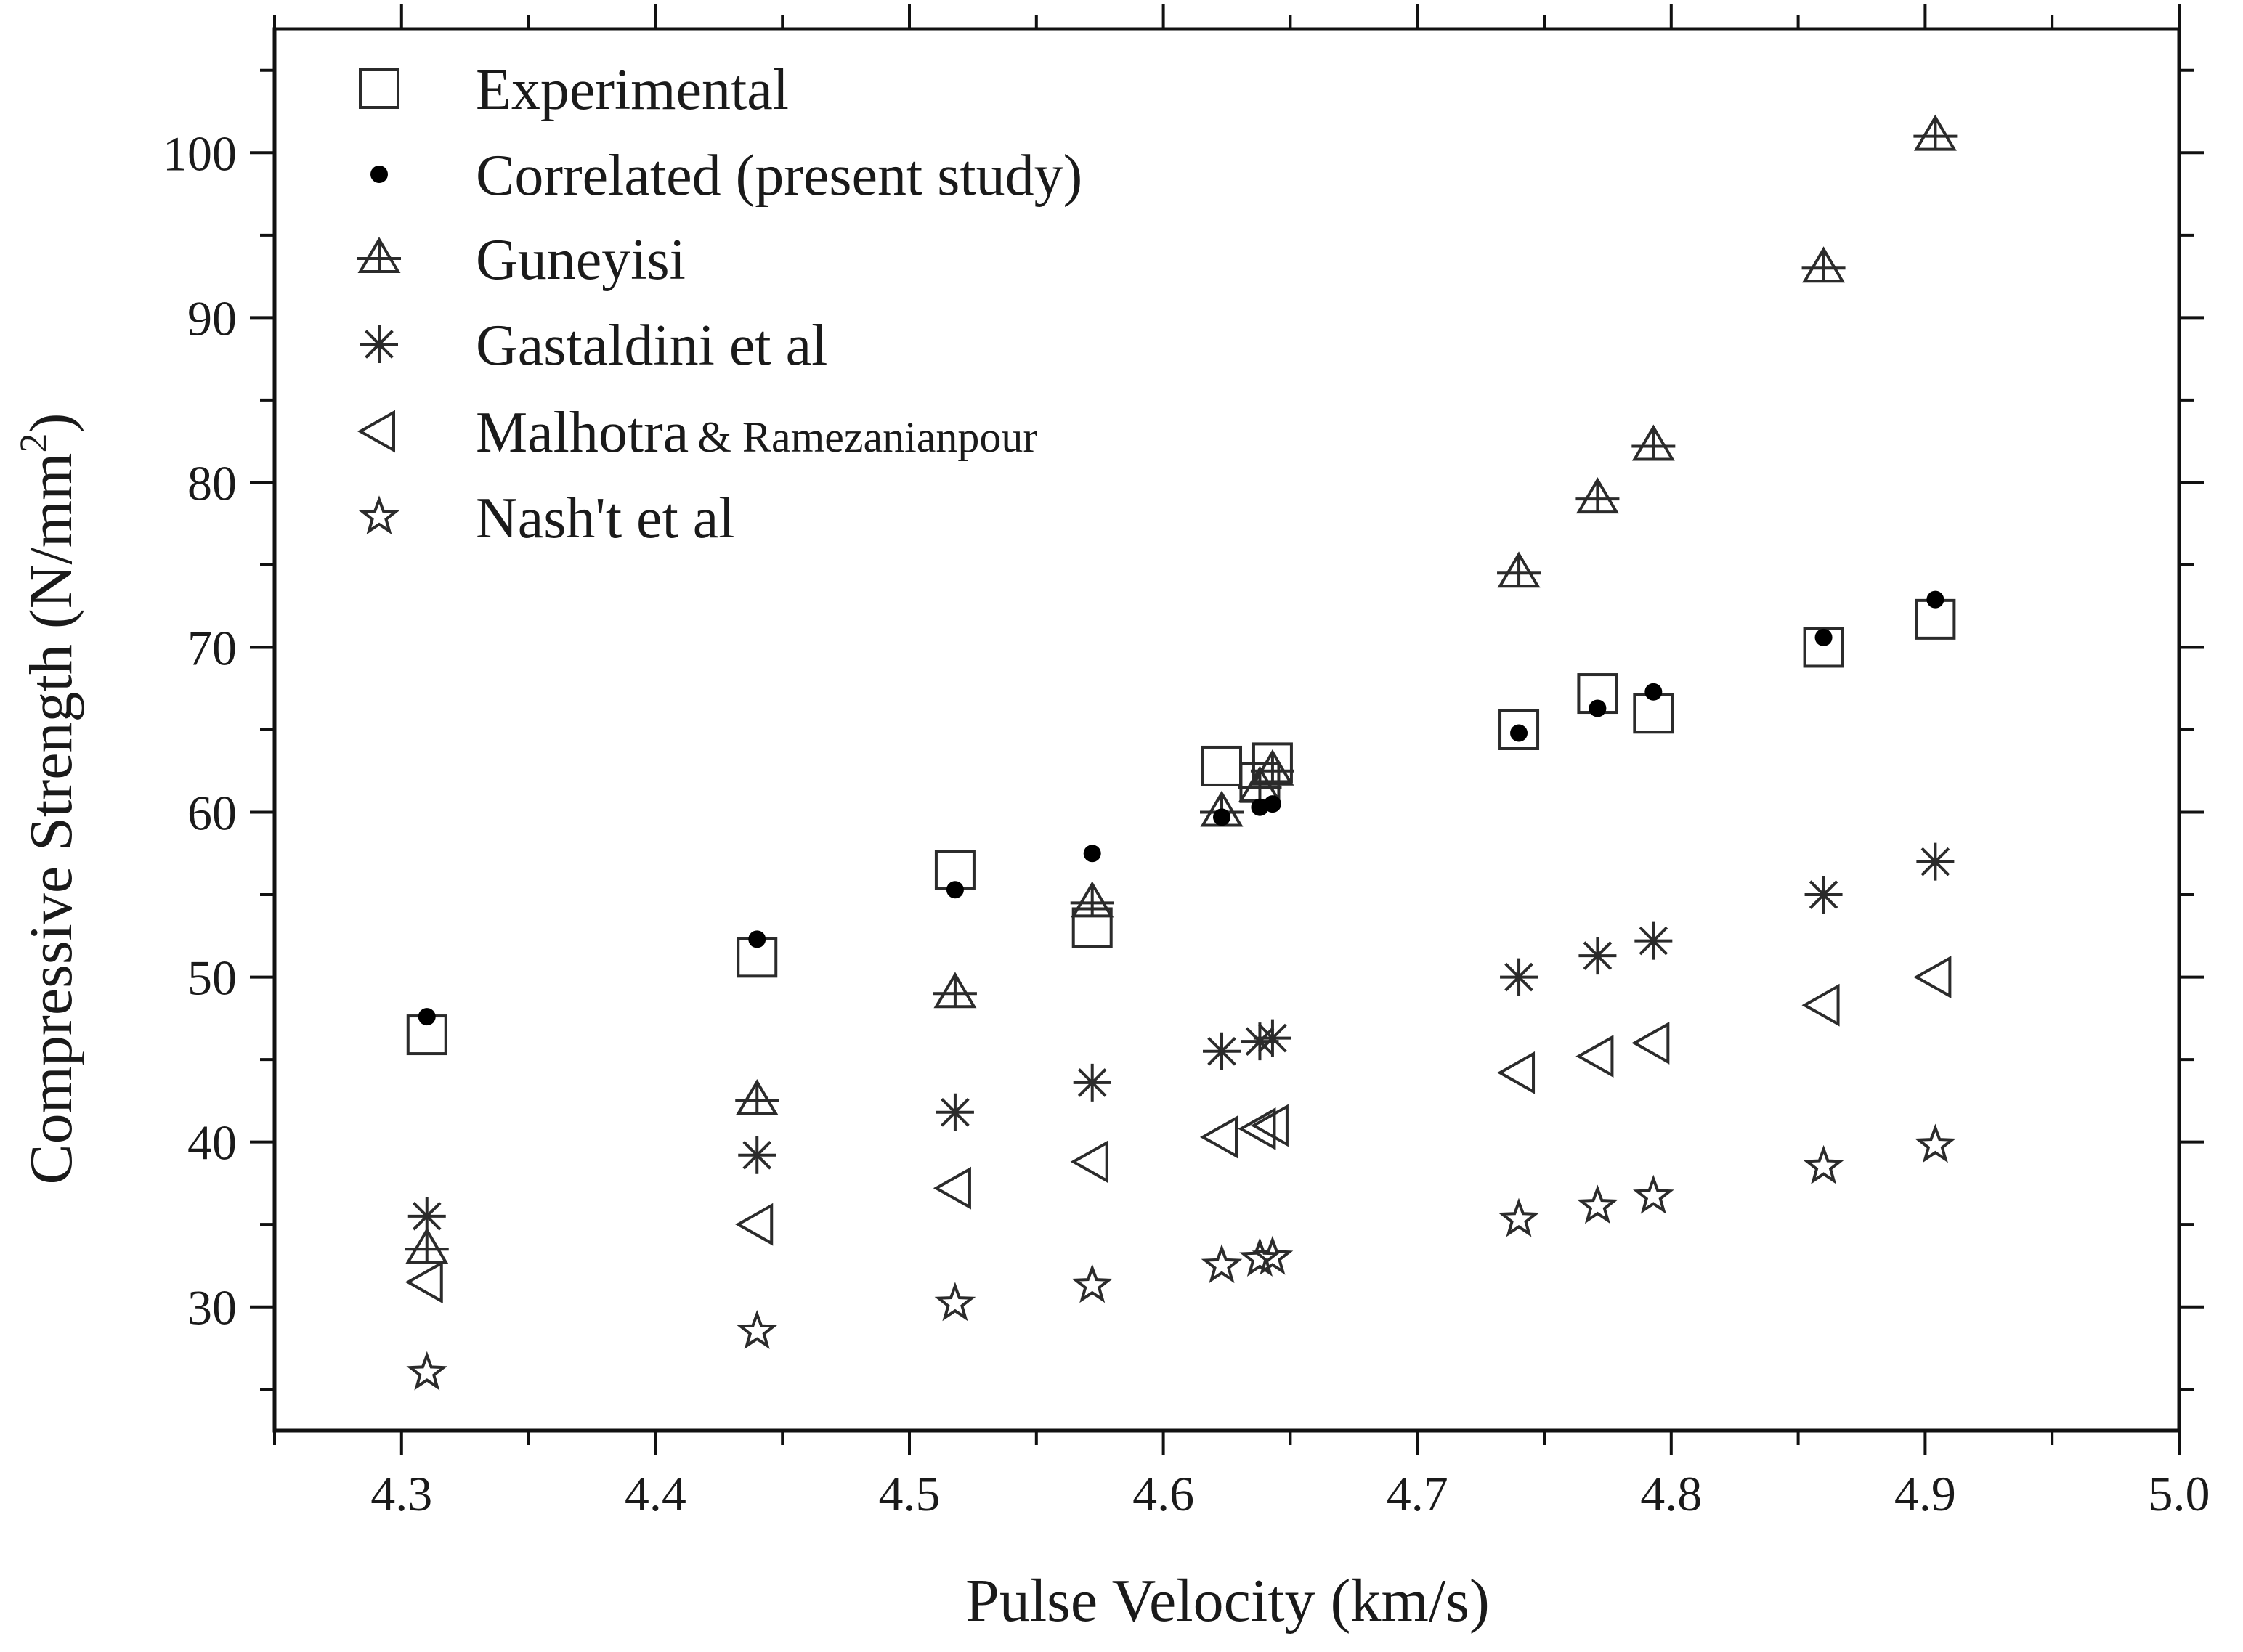  Describe the element at coordinates (582, 433) in the screenshot. I see `legend-label-main: Malhotra` at that location.